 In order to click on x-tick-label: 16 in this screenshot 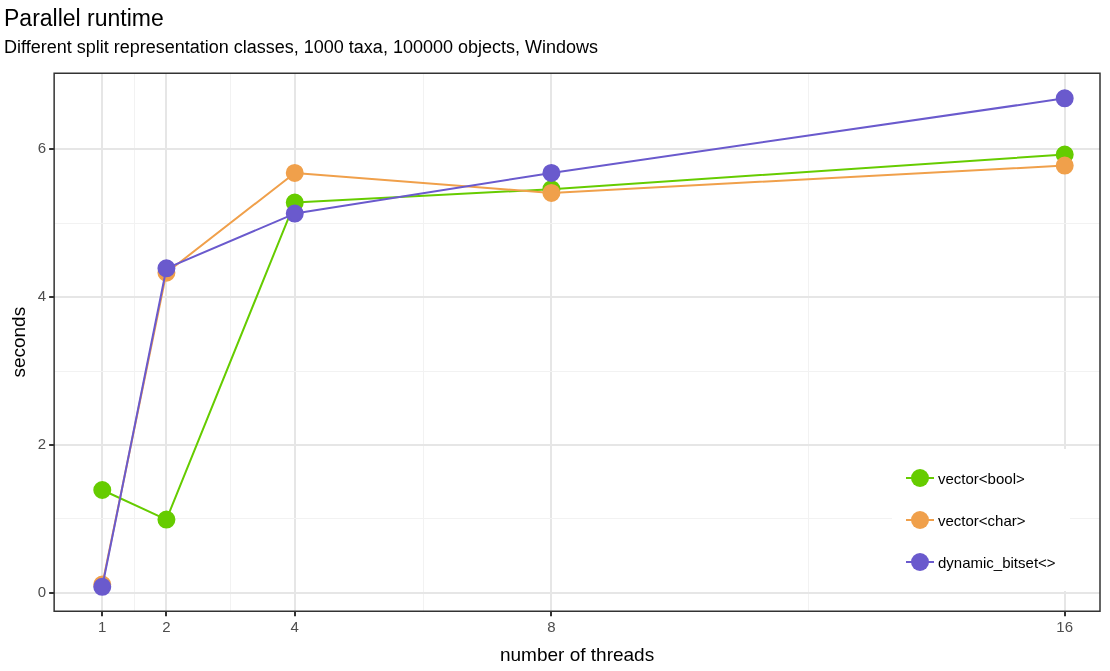, I will do `click(1065, 627)`.